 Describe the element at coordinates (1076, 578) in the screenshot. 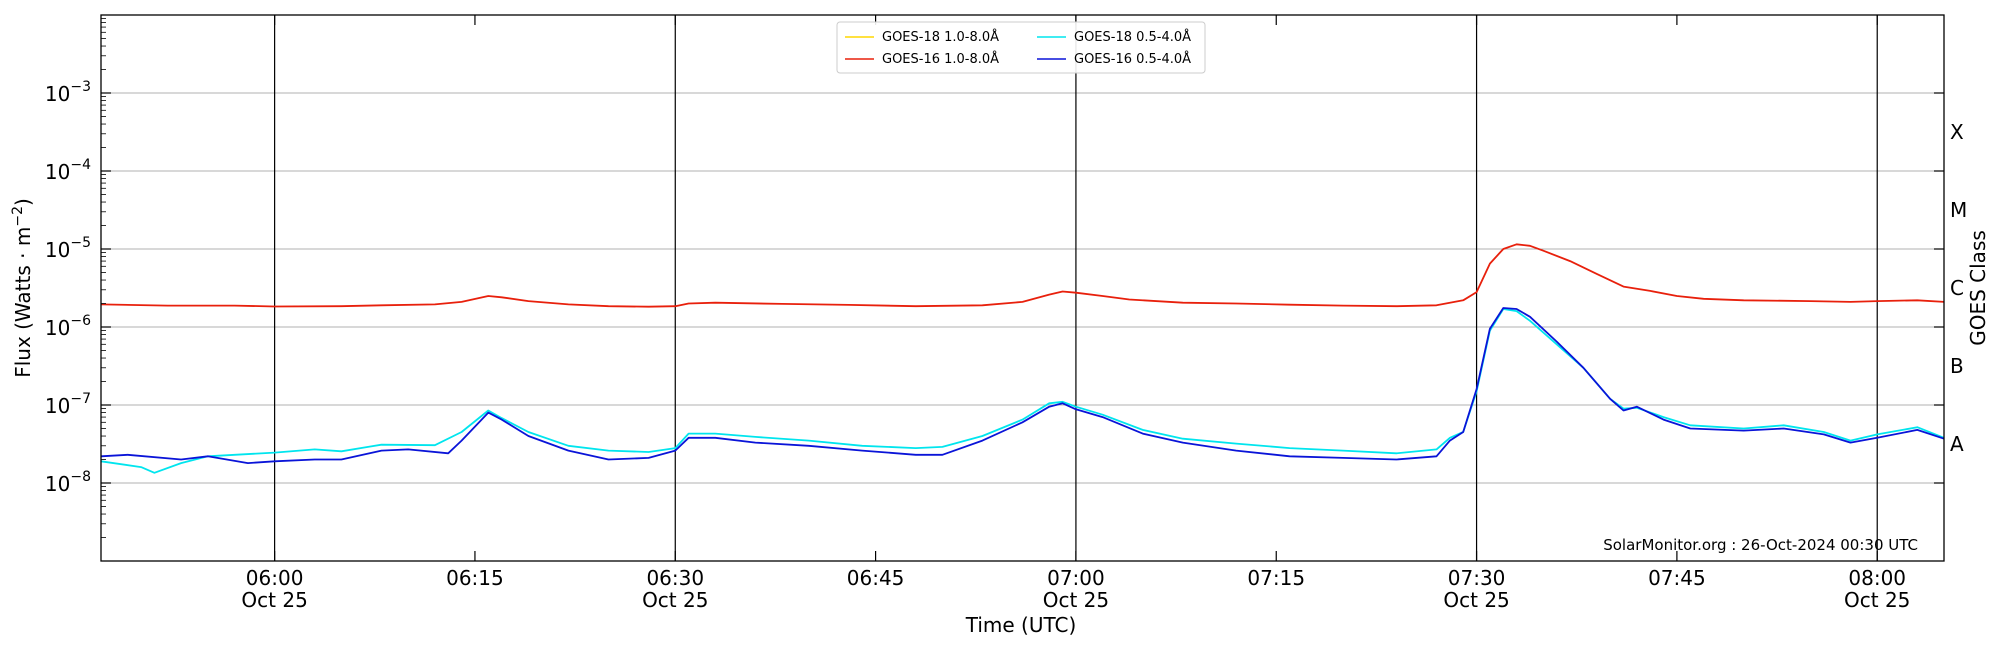

I see `x-tick-time-label: 07:00` at that location.